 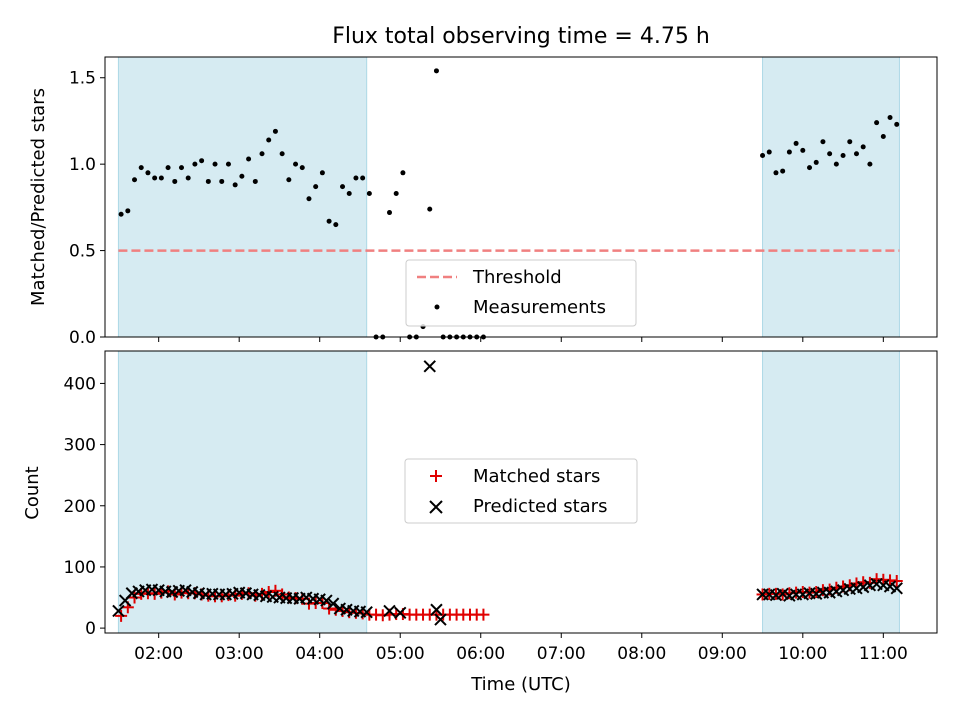 What do you see at coordinates (38, 197) in the screenshot?
I see `top-y-axis-label: Matched/Predicted stars` at bounding box center [38, 197].